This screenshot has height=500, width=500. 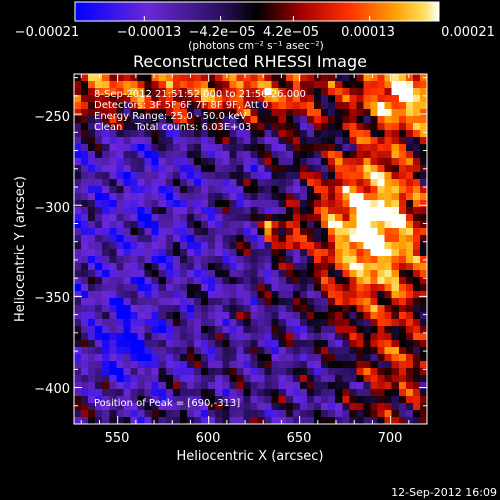 I want to click on y-tick-label-350: −350, so click(x=52, y=298).